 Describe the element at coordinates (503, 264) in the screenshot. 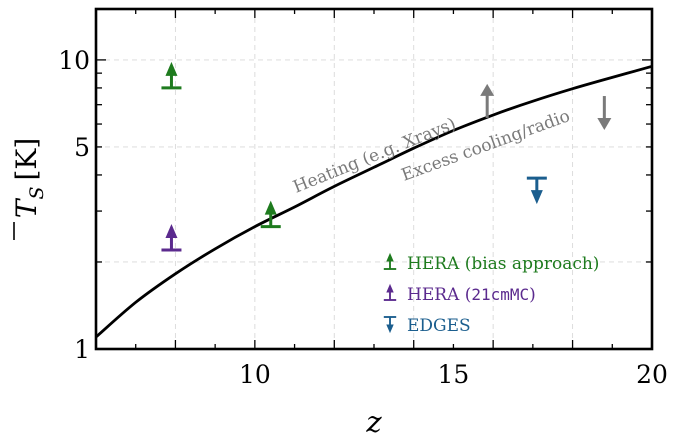

I see `legend-label: HERA (bias approach)` at that location.